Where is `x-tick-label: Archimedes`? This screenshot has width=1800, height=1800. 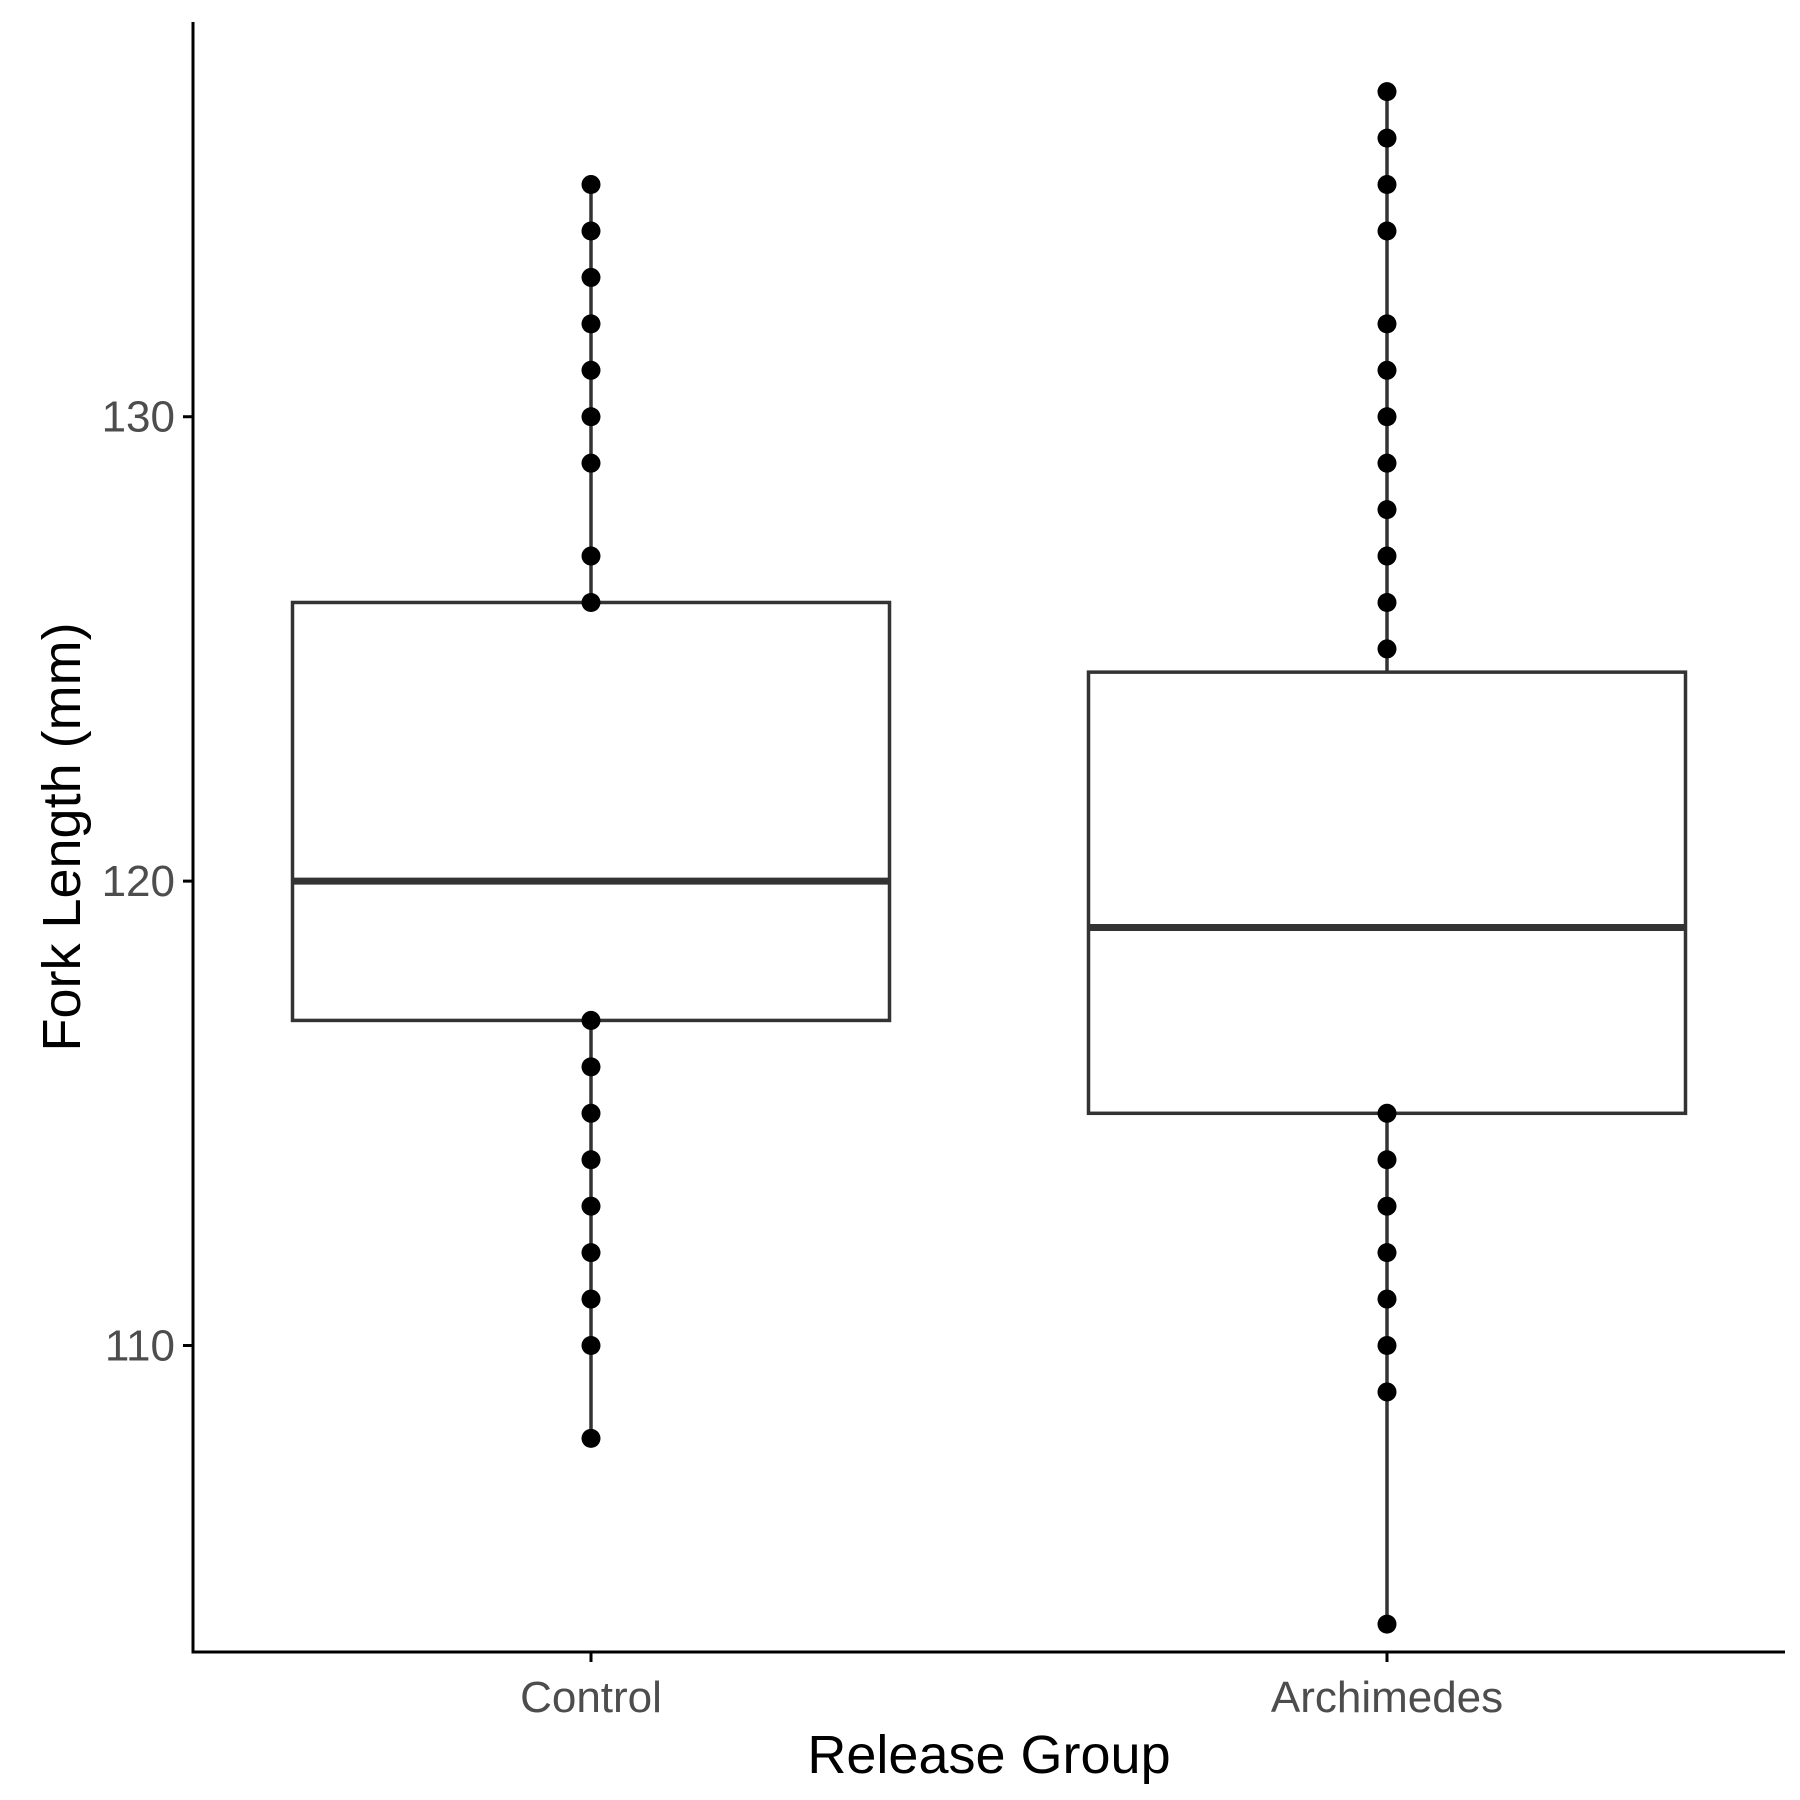
x-tick-label: Archimedes is located at coordinates (1387, 1697).